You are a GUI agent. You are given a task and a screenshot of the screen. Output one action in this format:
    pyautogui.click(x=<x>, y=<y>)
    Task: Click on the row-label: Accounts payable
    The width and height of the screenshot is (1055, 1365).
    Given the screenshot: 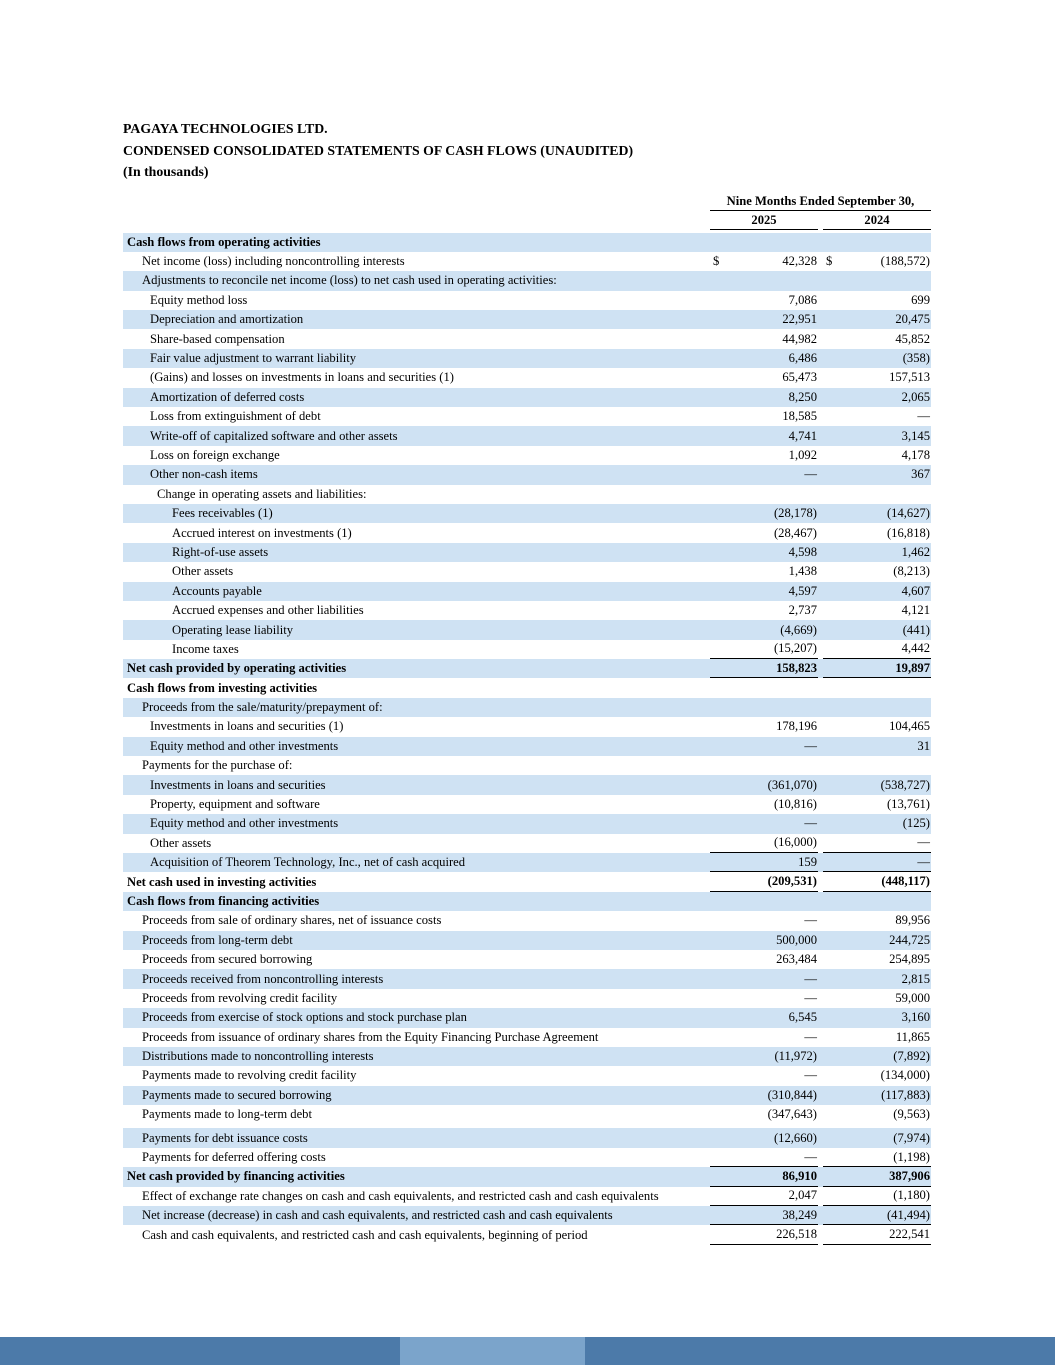 What is the action you would take?
    pyautogui.click(x=217, y=590)
    